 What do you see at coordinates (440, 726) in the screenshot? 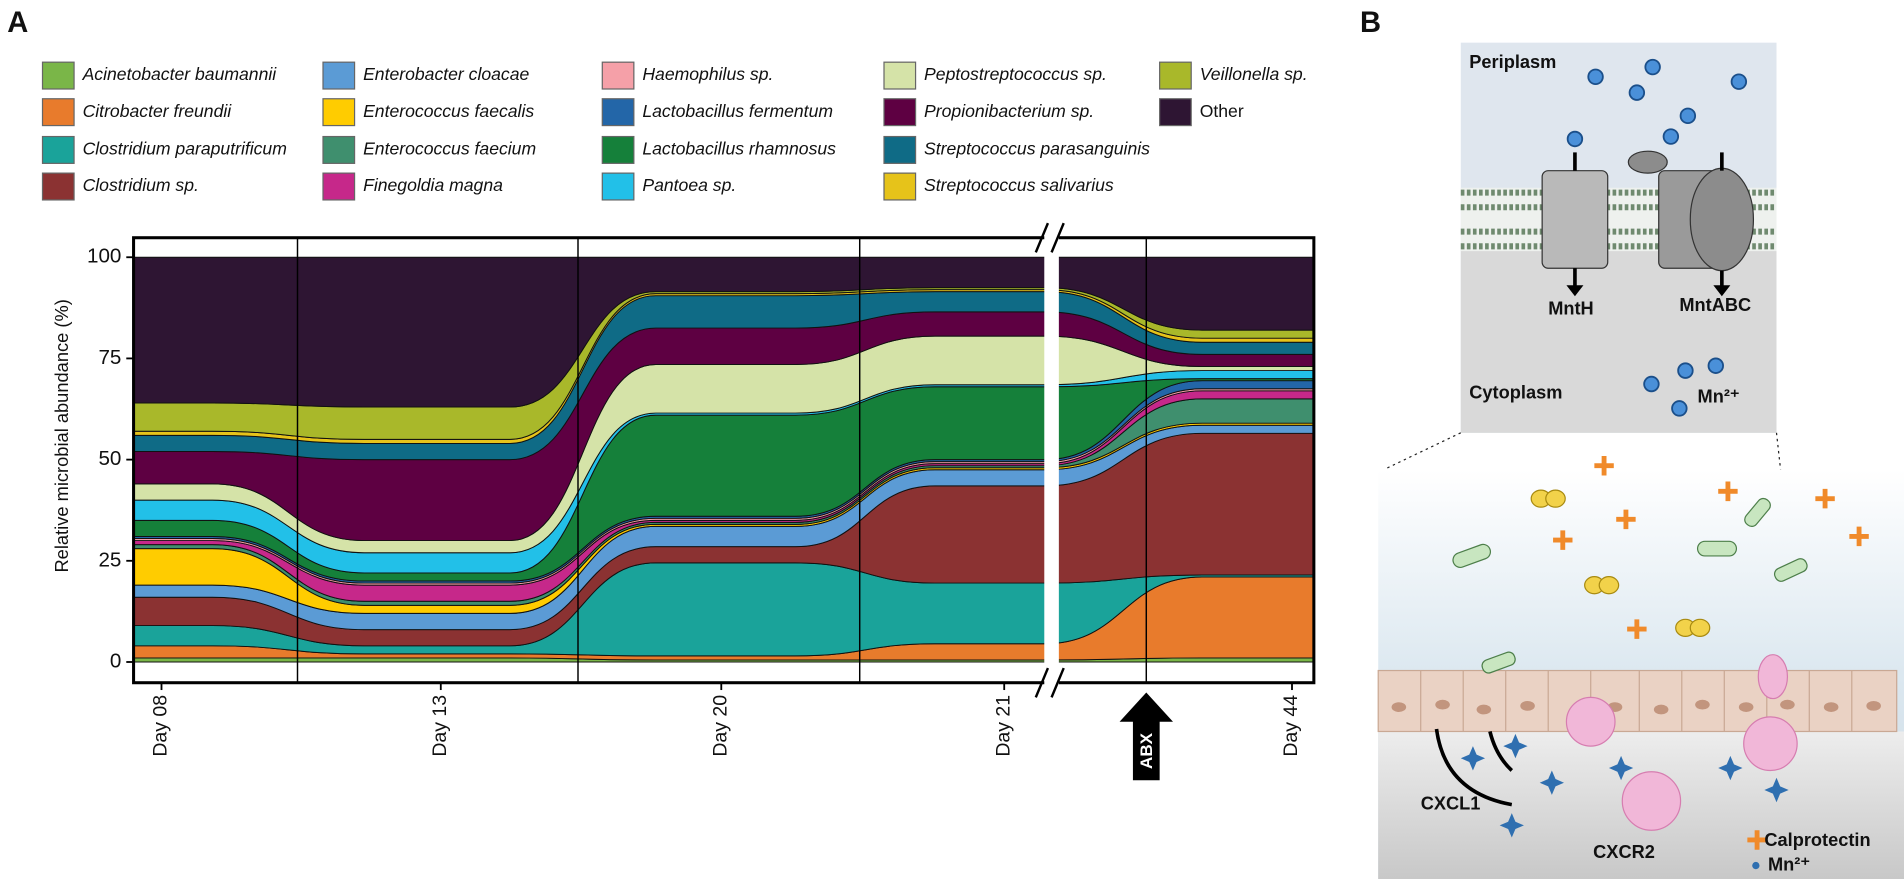
I see `x-tick-label: Day 13` at bounding box center [440, 726].